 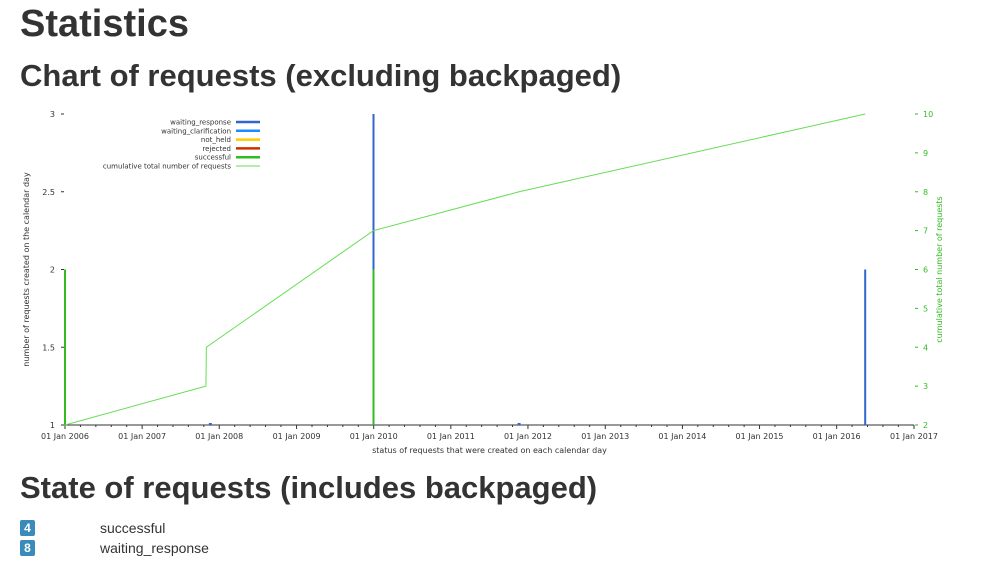 What do you see at coordinates (167, 167) in the screenshot?
I see `legend-label: cumulative total number of requests` at bounding box center [167, 167].